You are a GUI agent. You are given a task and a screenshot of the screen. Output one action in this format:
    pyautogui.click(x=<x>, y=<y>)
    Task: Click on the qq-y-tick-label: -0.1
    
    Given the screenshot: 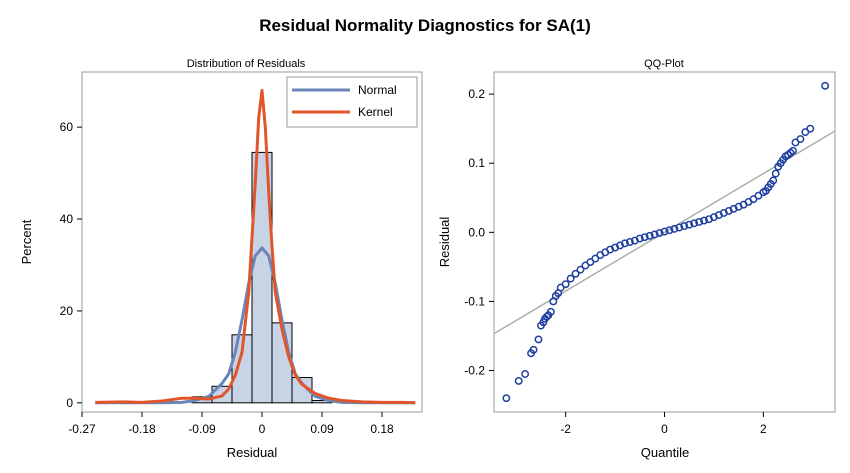 What is the action you would take?
    pyautogui.click(x=474, y=301)
    